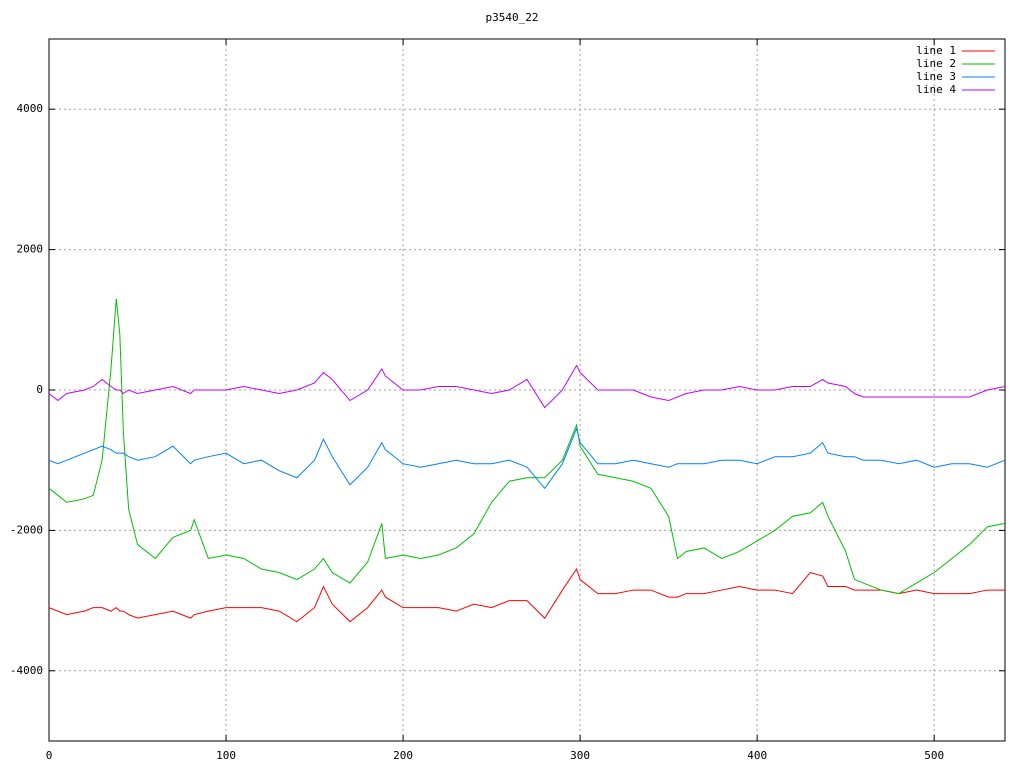  I want to click on y-tick-label: 4000, so click(30, 108).